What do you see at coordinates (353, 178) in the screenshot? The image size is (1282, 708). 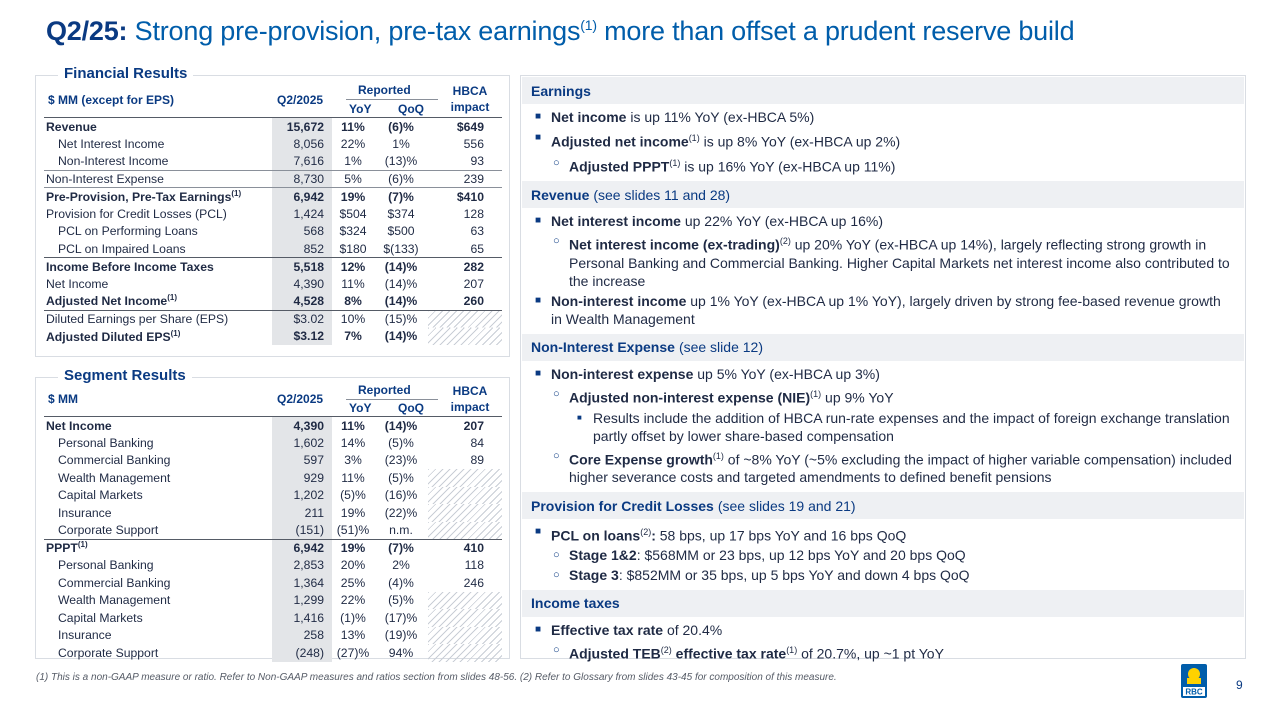 I see `cell-yoy: 5%` at bounding box center [353, 178].